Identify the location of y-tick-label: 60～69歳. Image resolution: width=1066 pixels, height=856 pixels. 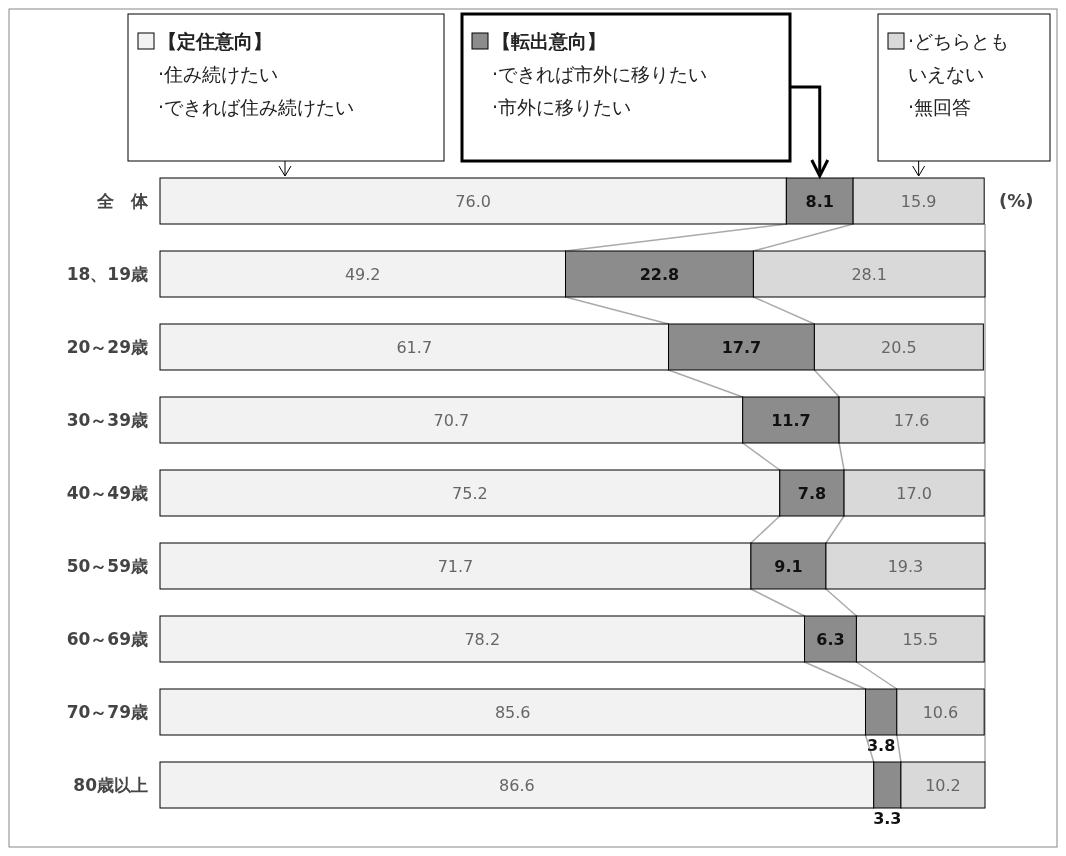
(107, 639).